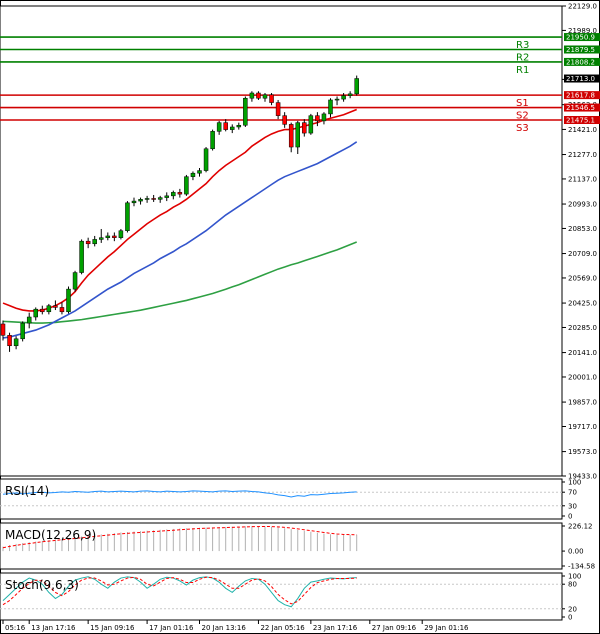 This screenshot has height=634, width=600. I want to click on indicator-title: RSI(14), so click(27, 491).